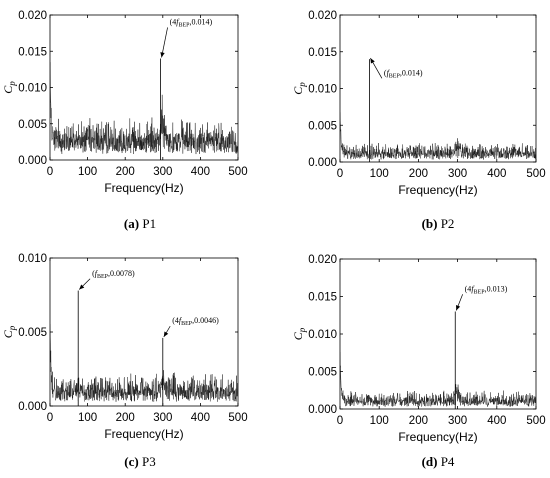  Describe the element at coordinates (486, 289) in the screenshot. I see `annotation-label: (4fBEP,0.013)` at that location.